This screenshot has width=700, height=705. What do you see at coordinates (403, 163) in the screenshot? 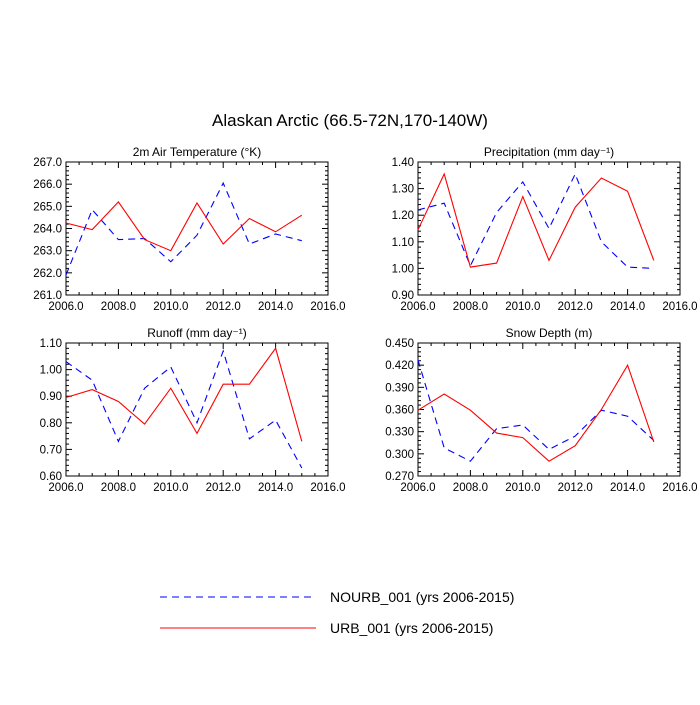
I see `y-tick-label: 1.40` at bounding box center [403, 163].